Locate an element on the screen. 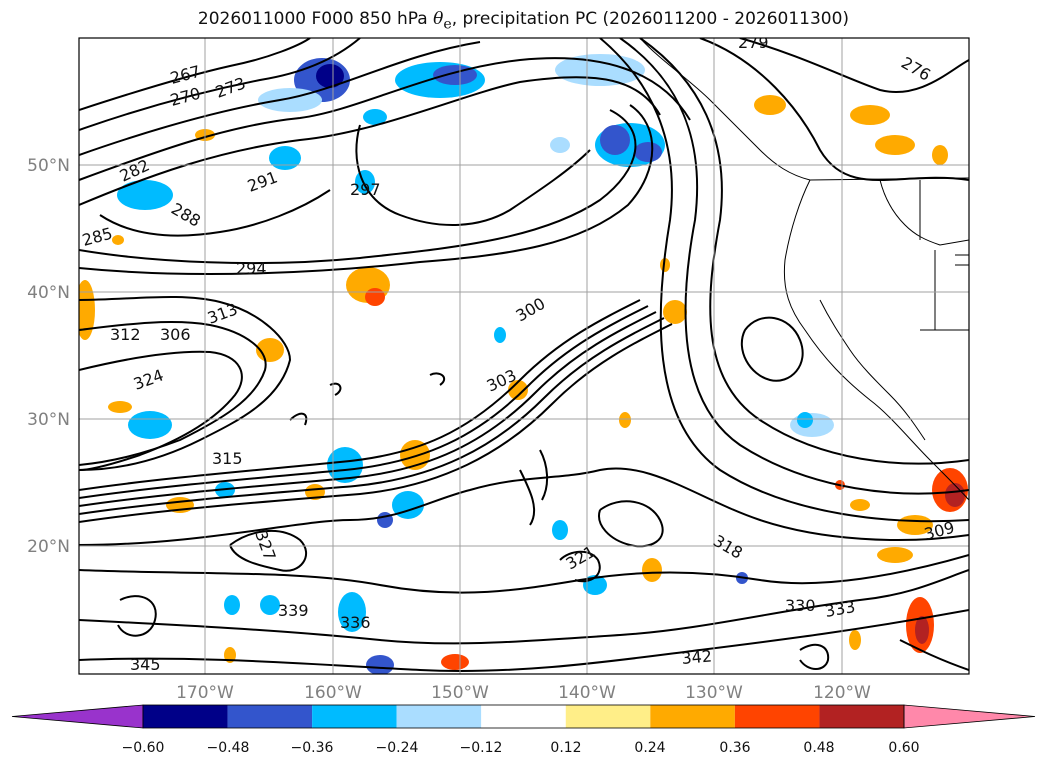 This screenshot has height=767, width=1047. contour-label-315: 315 is located at coordinates (227, 458).